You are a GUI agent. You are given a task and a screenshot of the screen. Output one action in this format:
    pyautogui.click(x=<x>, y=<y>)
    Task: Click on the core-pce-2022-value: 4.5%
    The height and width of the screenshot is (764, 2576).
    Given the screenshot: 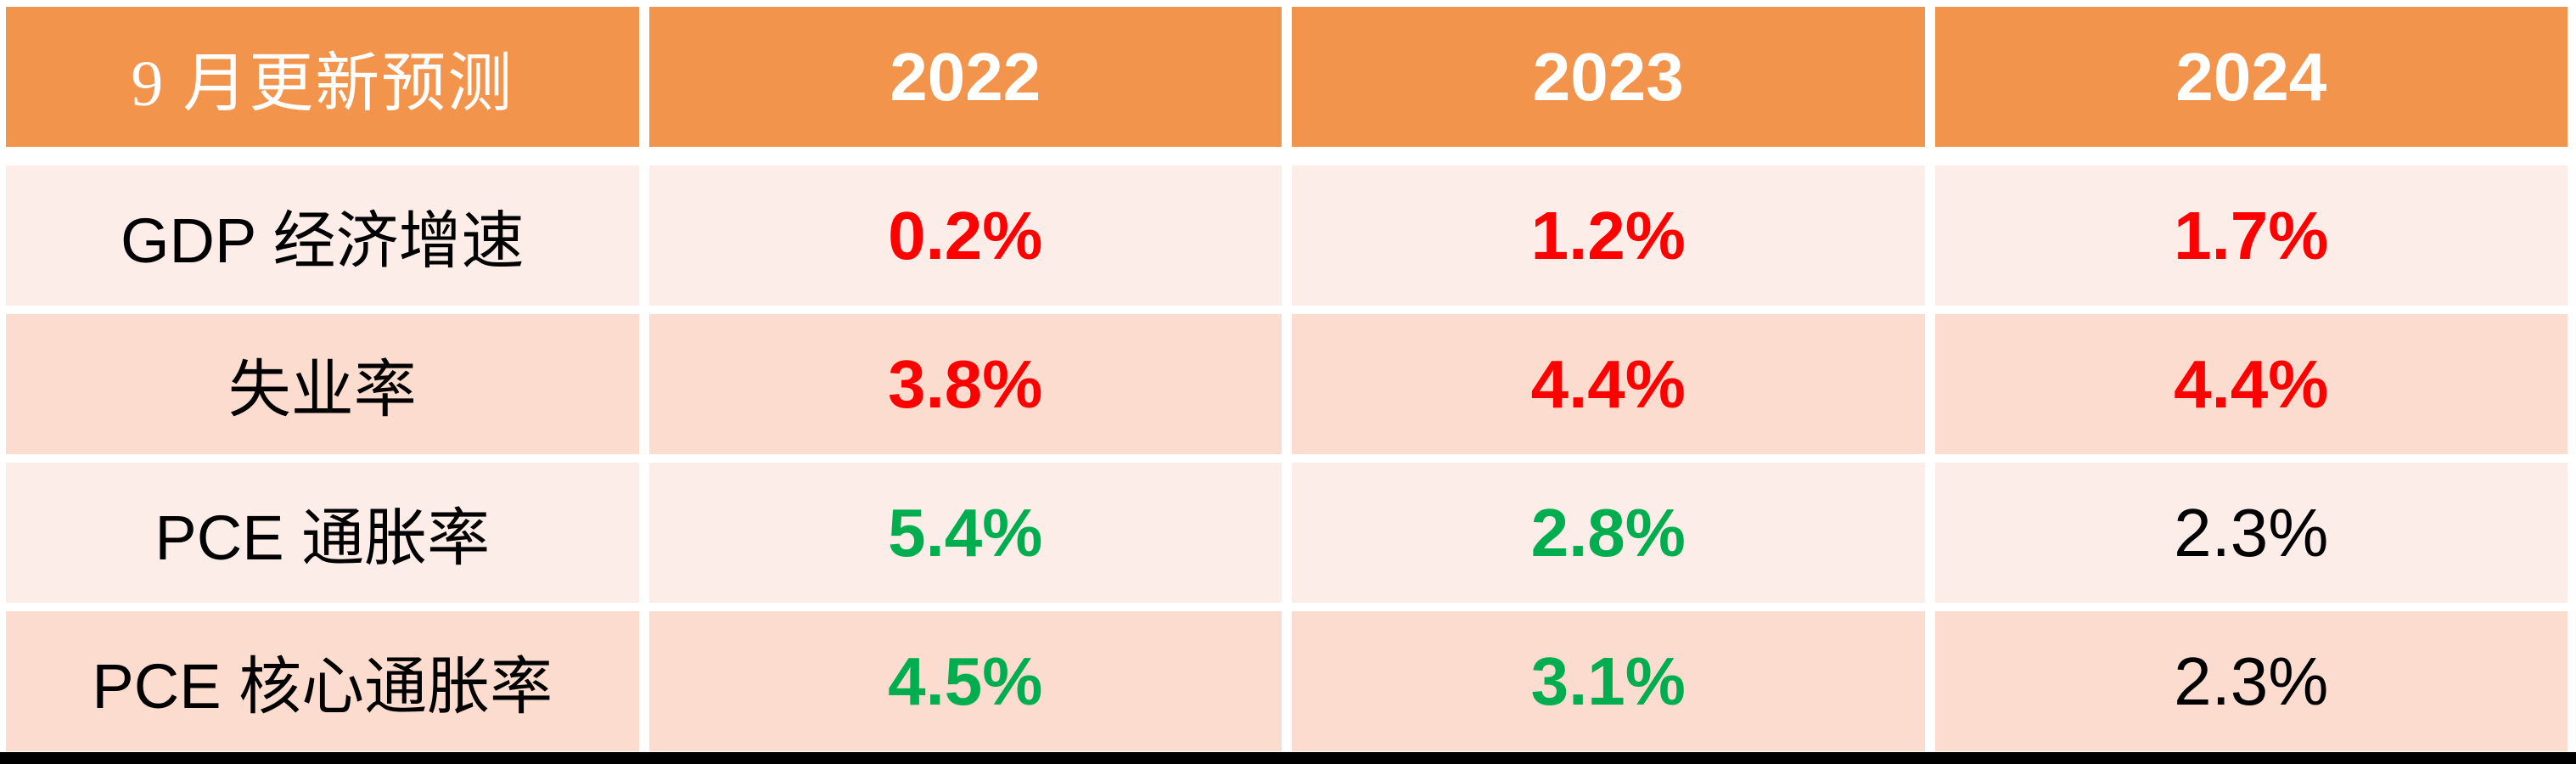 What is the action you would take?
    pyautogui.click(x=965, y=681)
    